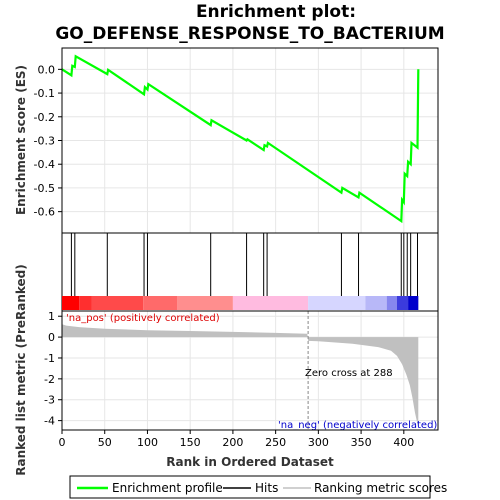  I want to click on ranking-metric-area, so click(240, 376).